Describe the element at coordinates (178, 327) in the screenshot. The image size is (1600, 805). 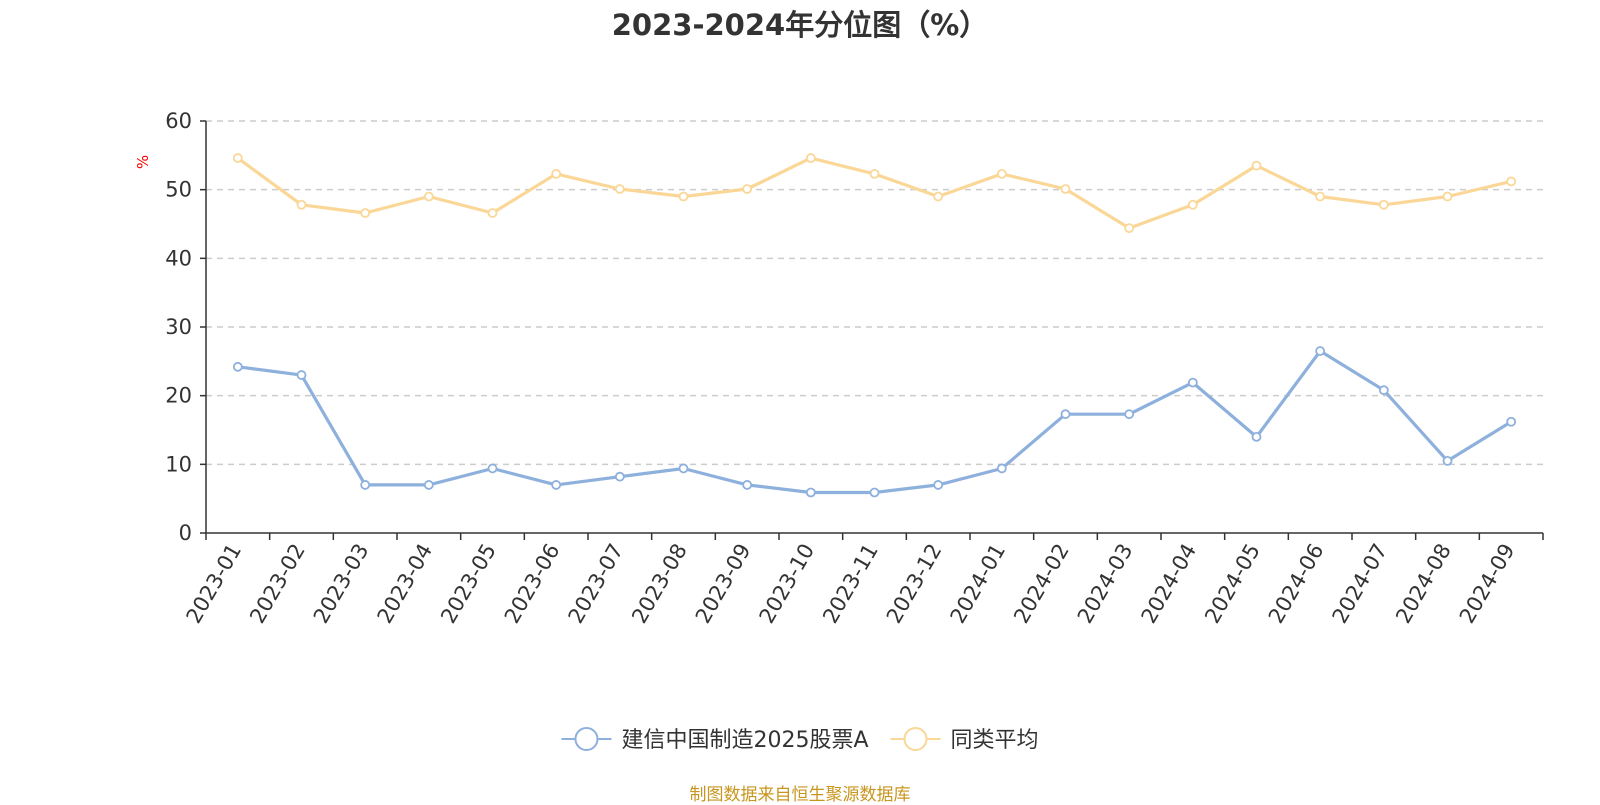
I see `y-tick-label: 30` at that location.